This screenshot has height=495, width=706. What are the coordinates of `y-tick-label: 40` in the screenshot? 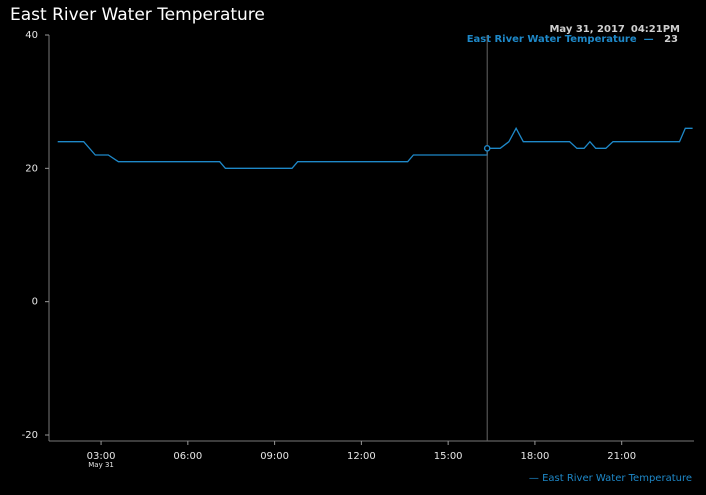 It's located at (31, 35).